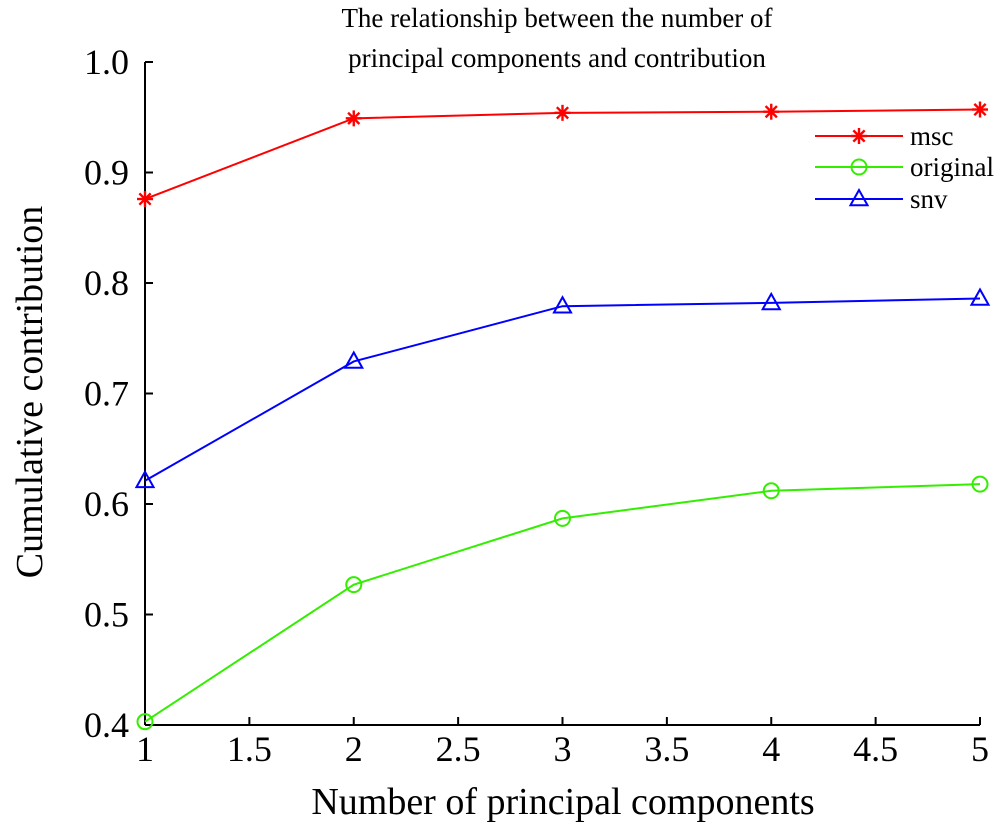 The image size is (1000, 830). What do you see at coordinates (106, 173) in the screenshot?
I see `y-tick-label: 0.9` at bounding box center [106, 173].